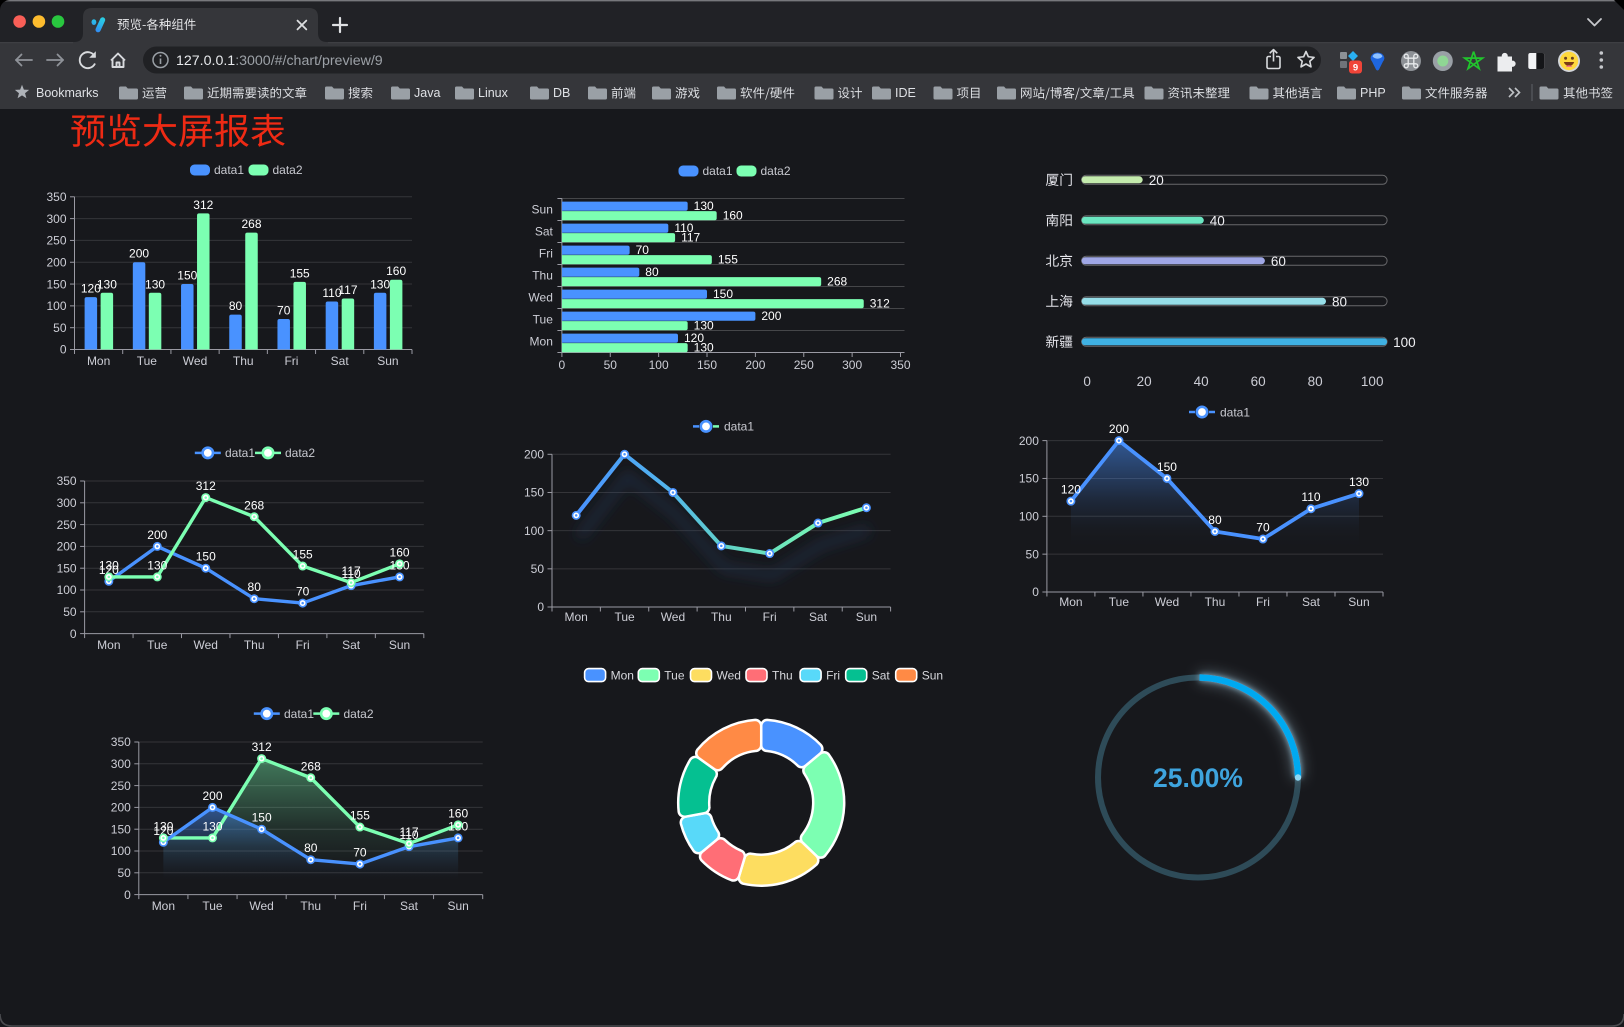 The image size is (1624, 1027). What do you see at coordinates (493, 93) in the screenshot?
I see `svg-text: Linux` at bounding box center [493, 93].